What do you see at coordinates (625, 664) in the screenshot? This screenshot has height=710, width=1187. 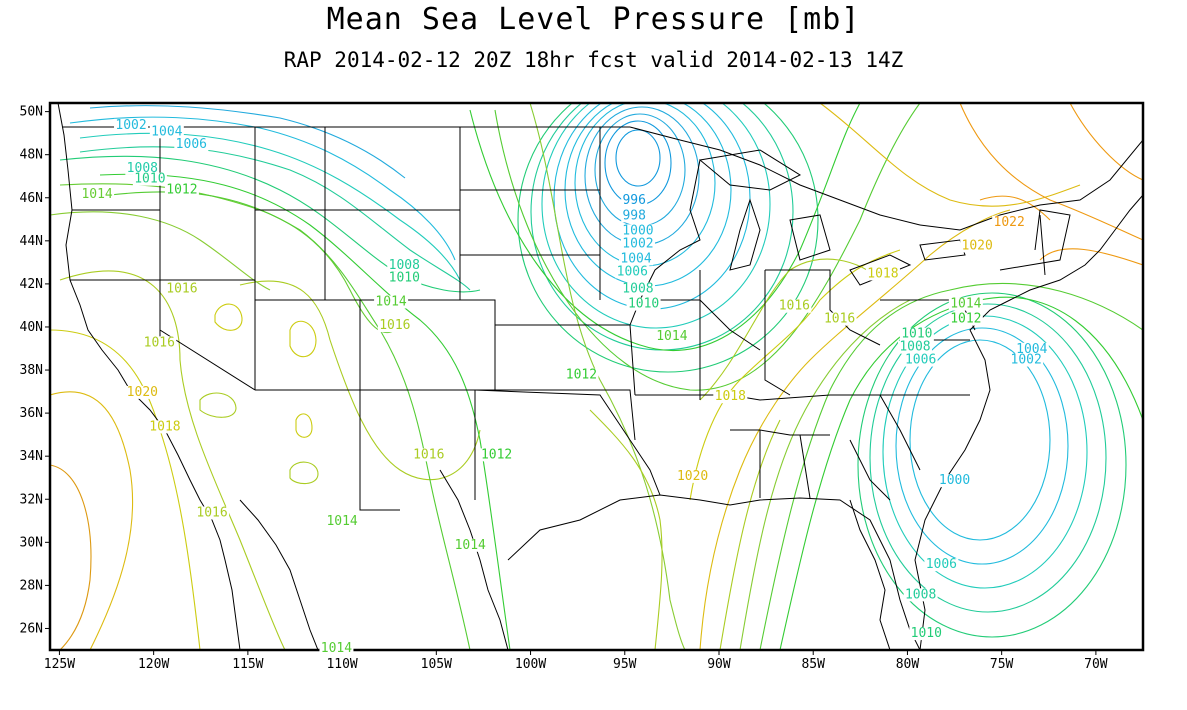 I see `lon-tick-label: 95W` at bounding box center [625, 664].